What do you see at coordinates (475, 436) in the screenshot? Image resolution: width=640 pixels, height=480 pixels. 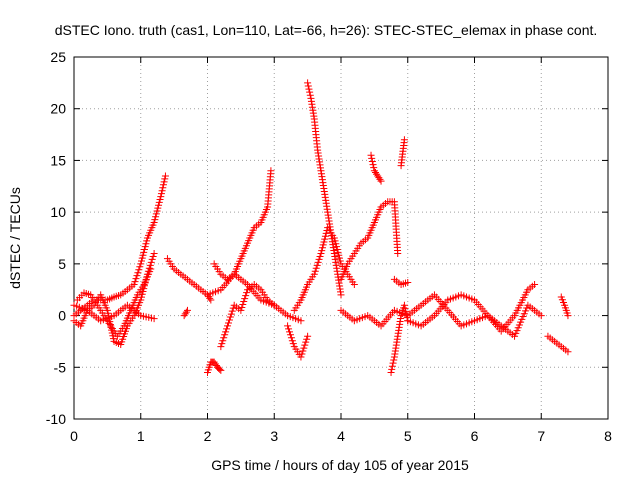 I see `x-tick-label: 6` at bounding box center [475, 436].